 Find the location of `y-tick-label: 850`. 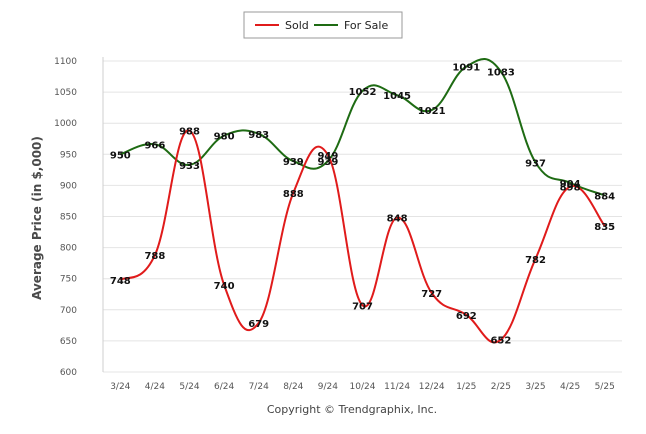

y-tick-label: 850 is located at coordinates (68, 218).